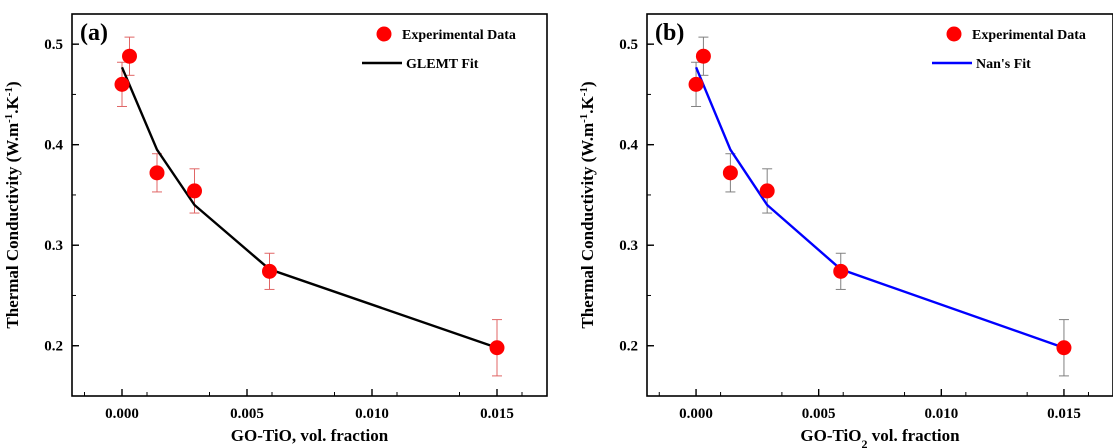  I want to click on legend-label-fit: Nan's Fit, so click(1003, 64).